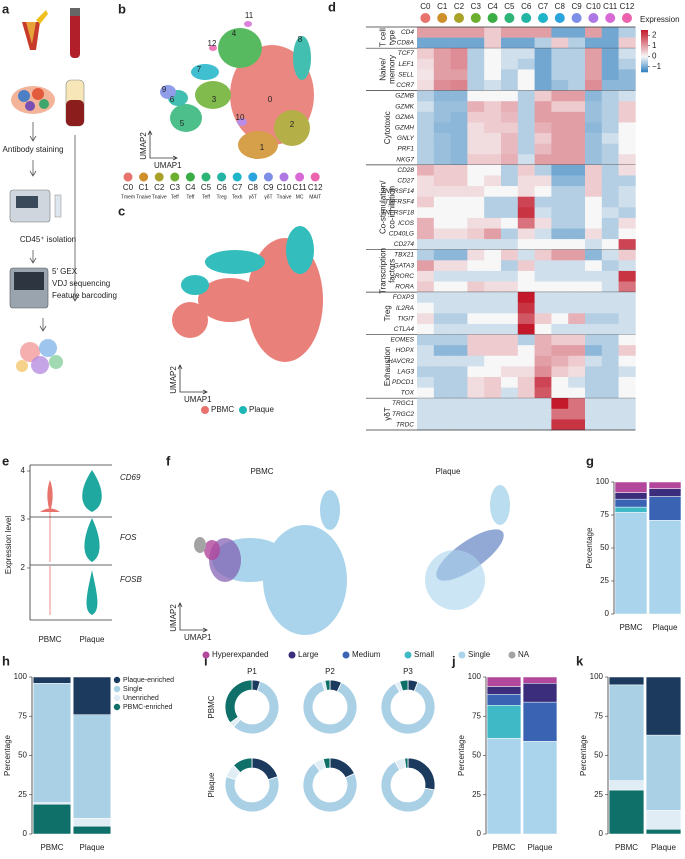 Image resolution: width=685 pixels, height=859 pixels. Describe the element at coordinates (237, 187) in the screenshot. I see `legend-label: C7` at that location.